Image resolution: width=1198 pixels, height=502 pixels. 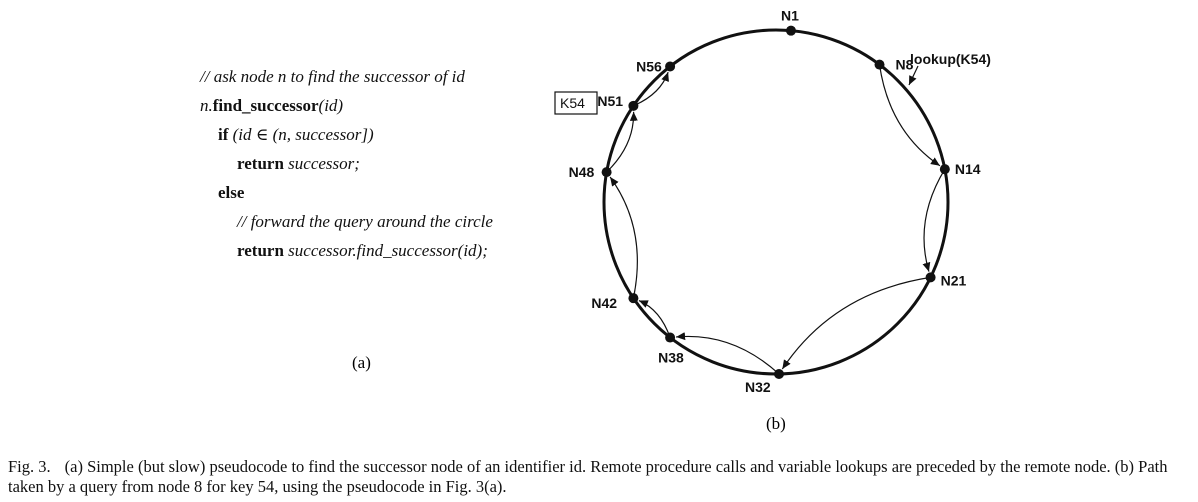 I want to click on code-sig-prefix: n., so click(x=206, y=105).